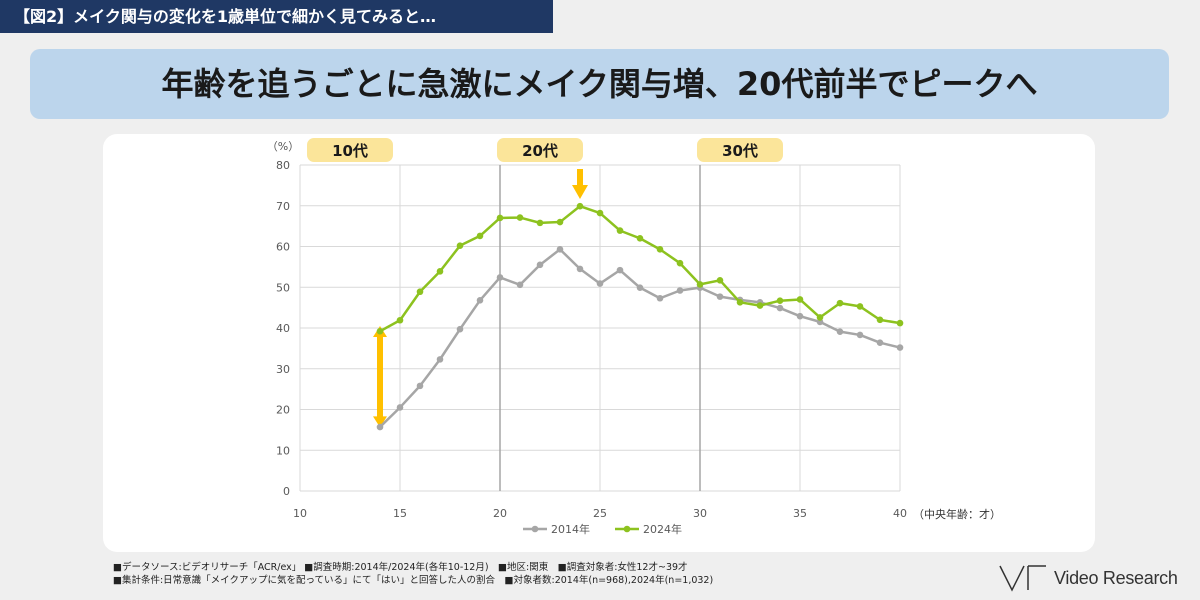 This screenshot has width=1200, height=600. I want to click on age-group-label: 20代, so click(540, 151).